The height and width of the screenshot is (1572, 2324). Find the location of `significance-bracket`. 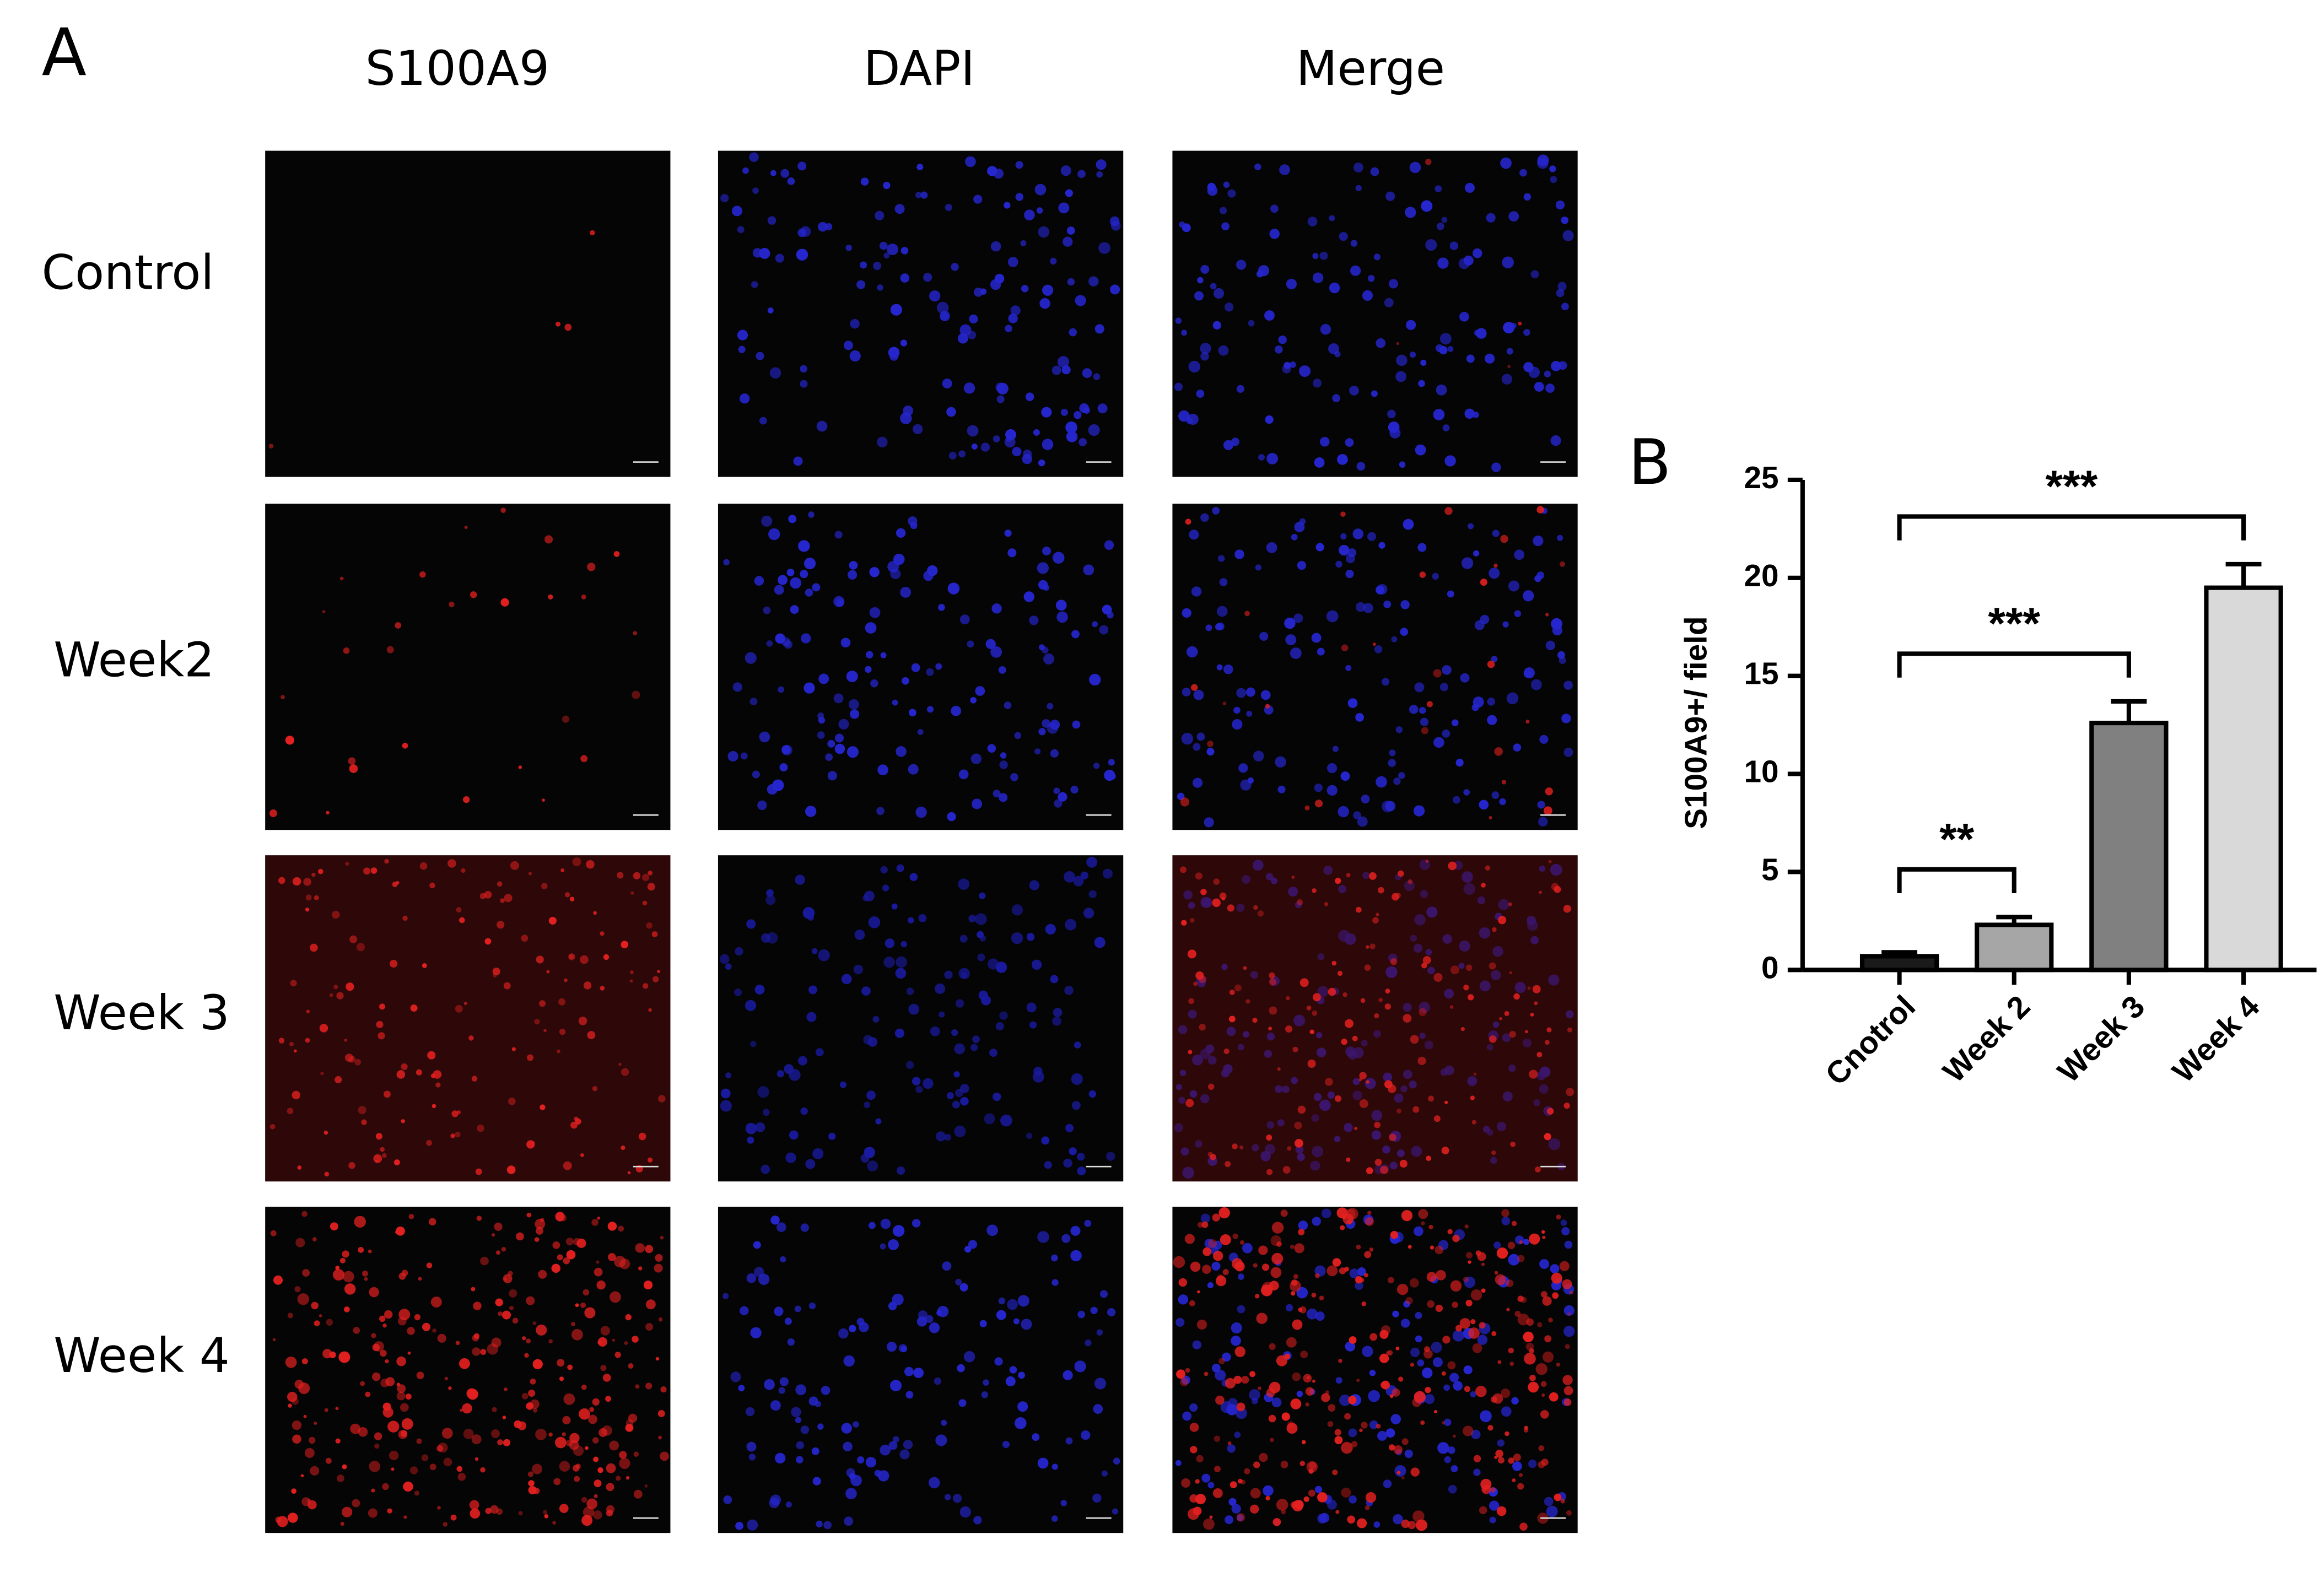

significance-bracket is located at coordinates (1956, 880).